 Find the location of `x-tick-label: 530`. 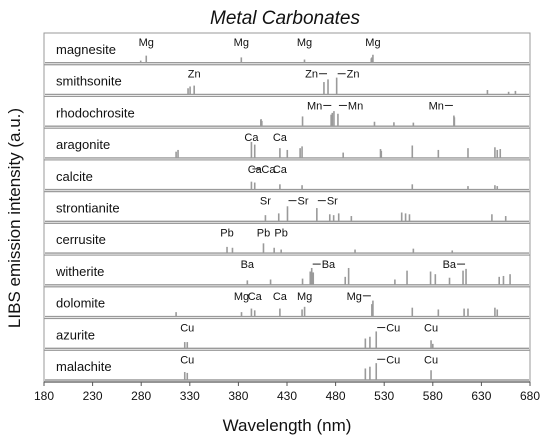

x-tick-label: 530 is located at coordinates (384, 396).